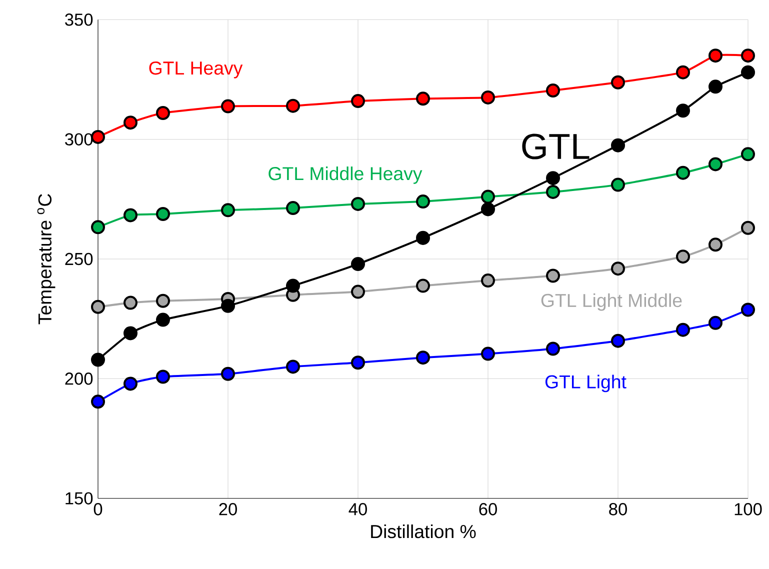  What do you see at coordinates (98, 509) in the screenshot?
I see `x-tick-label: 0` at bounding box center [98, 509].